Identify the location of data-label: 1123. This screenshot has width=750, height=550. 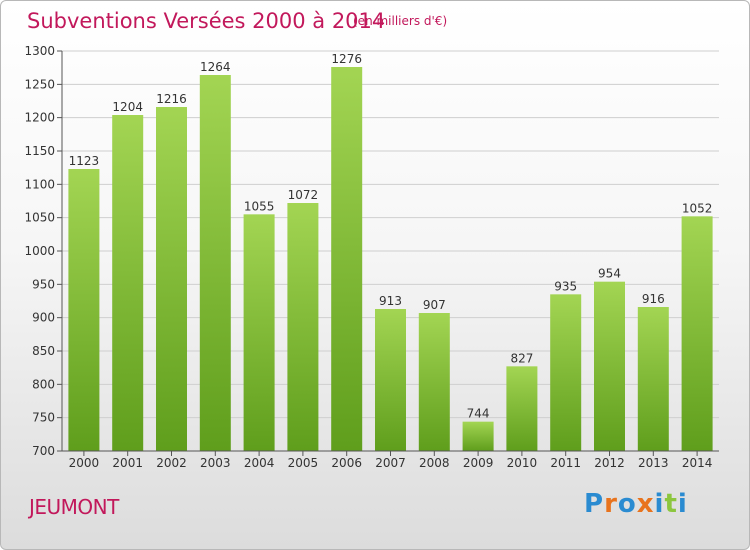
(84, 161).